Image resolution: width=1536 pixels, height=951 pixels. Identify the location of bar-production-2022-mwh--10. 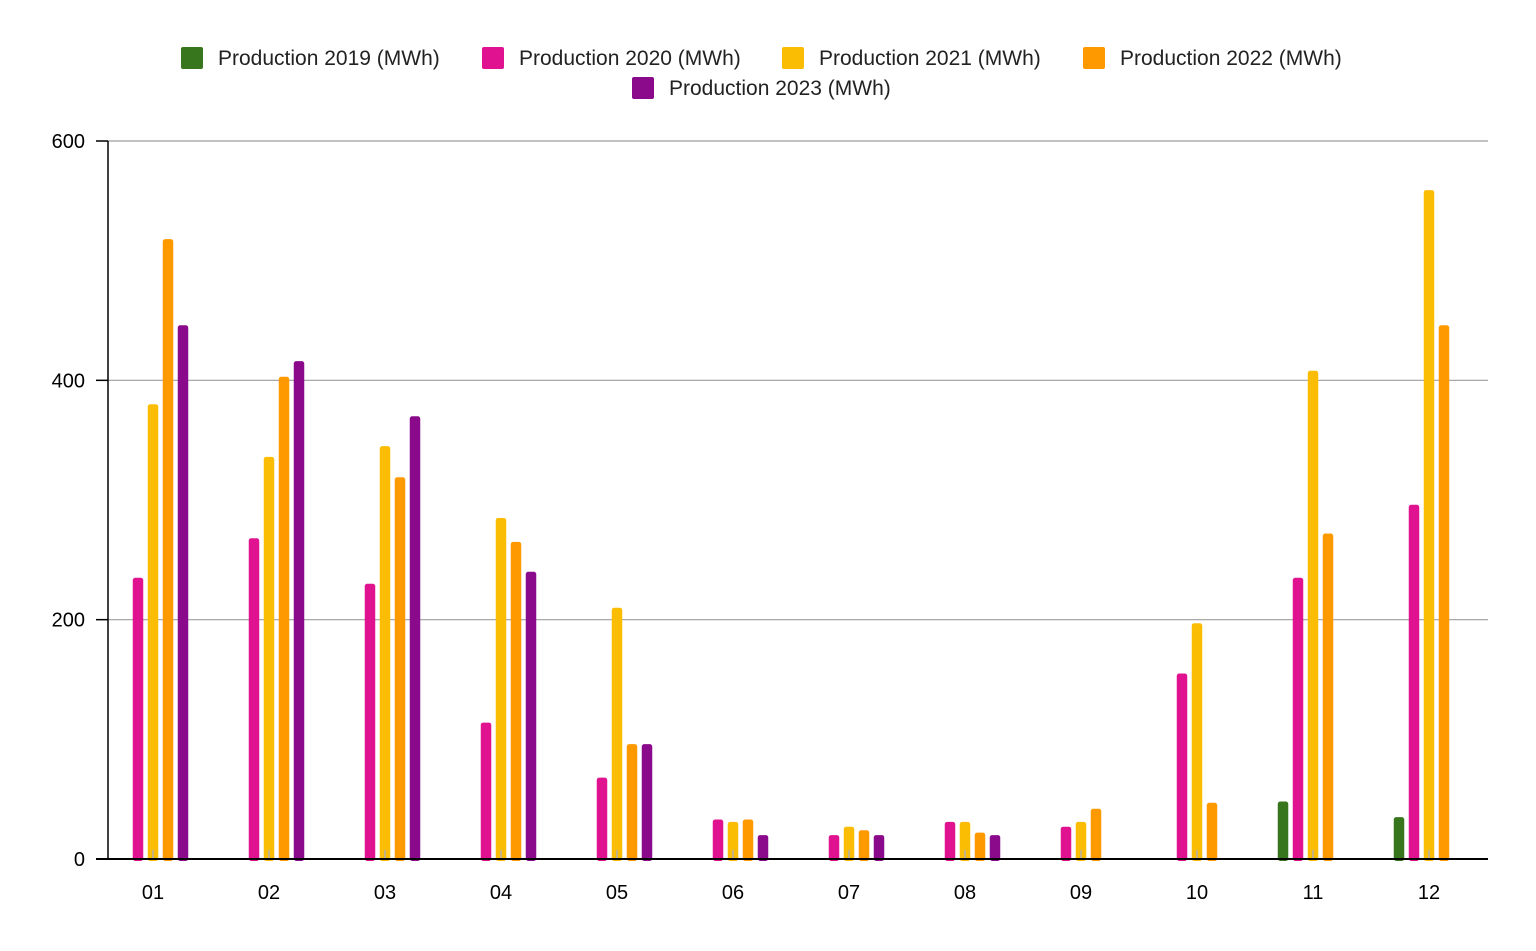
(1212, 831).